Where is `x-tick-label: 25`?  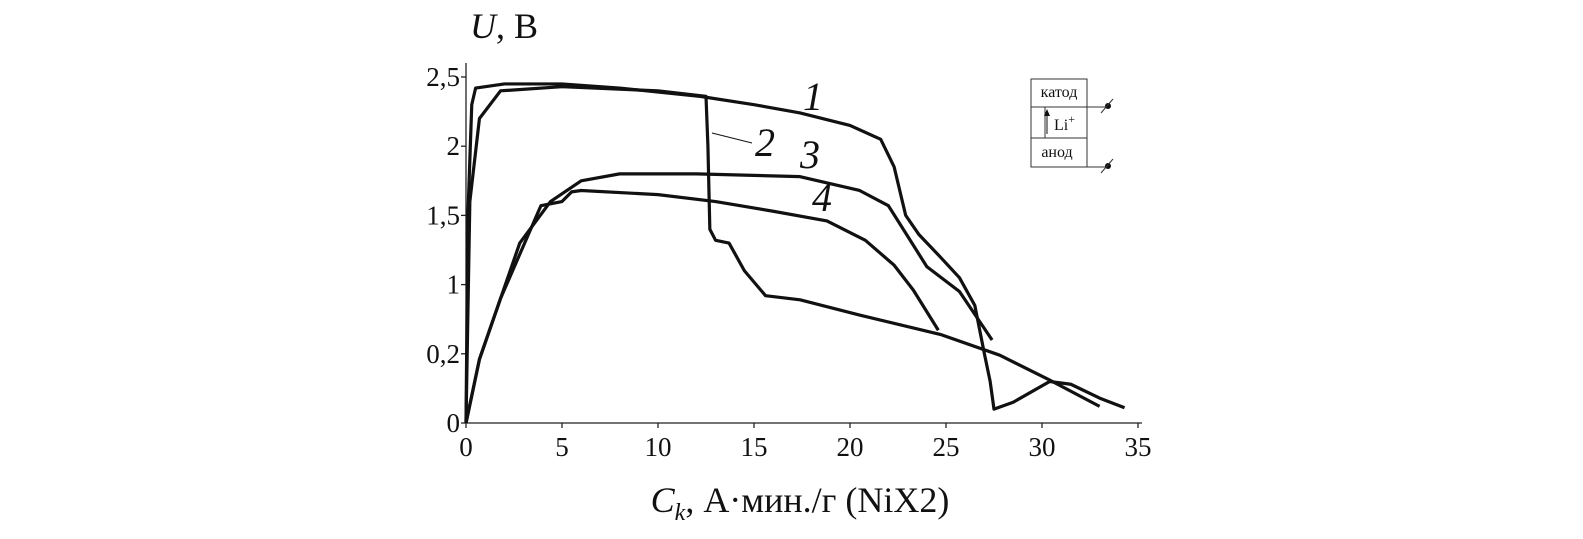 x-tick-label: 25 is located at coordinates (946, 447).